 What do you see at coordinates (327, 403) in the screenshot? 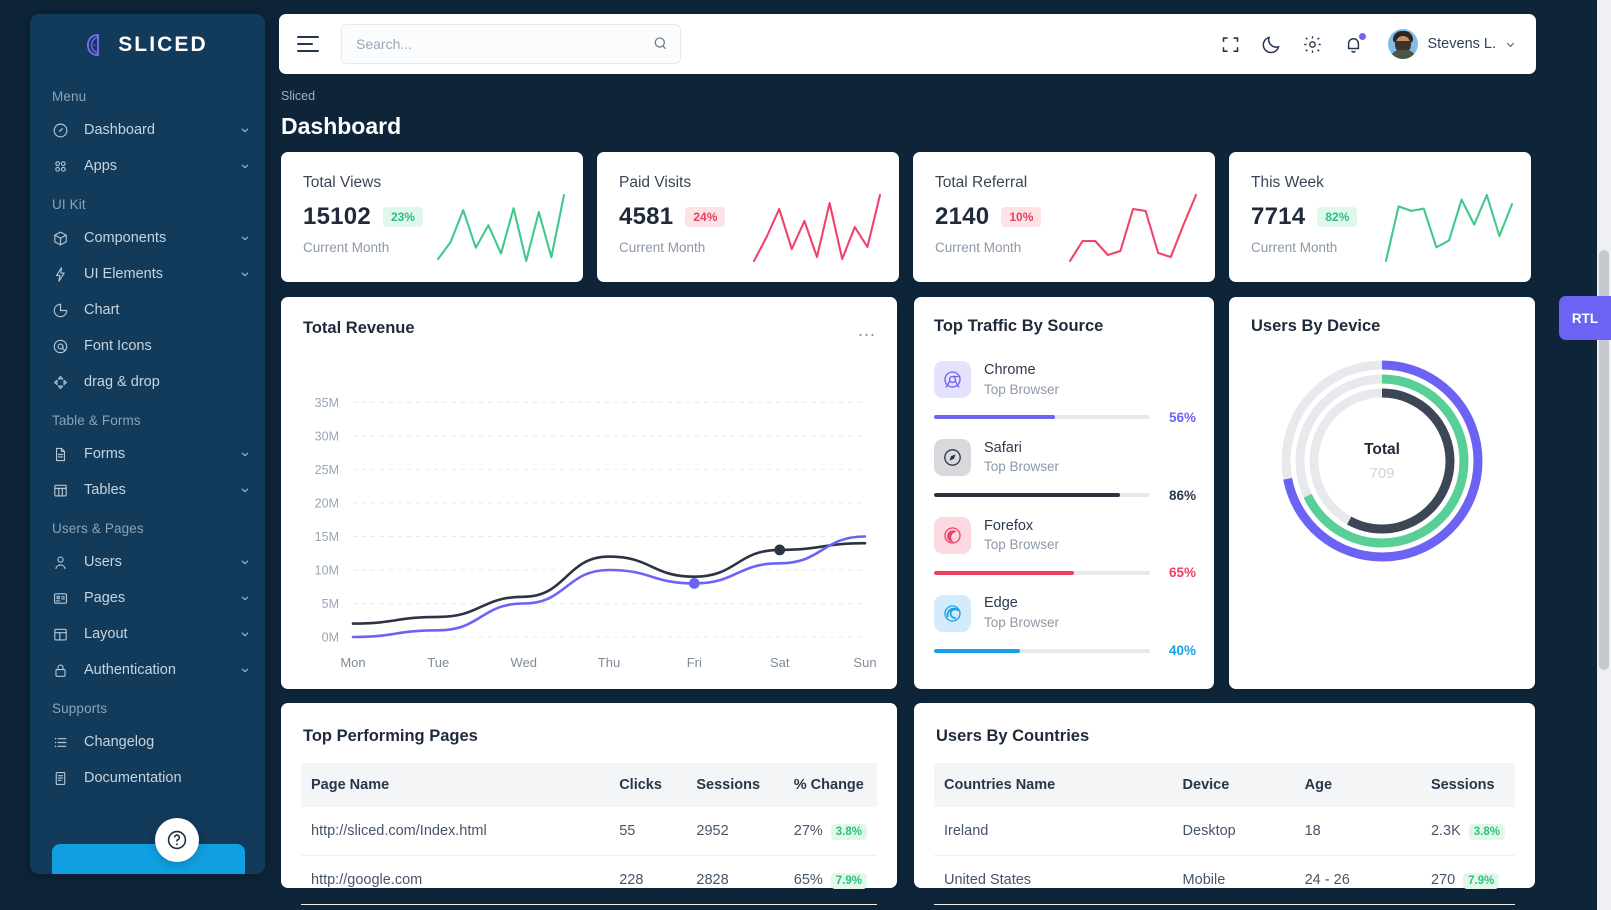
I see `svg-text: 35M` at bounding box center [327, 403].